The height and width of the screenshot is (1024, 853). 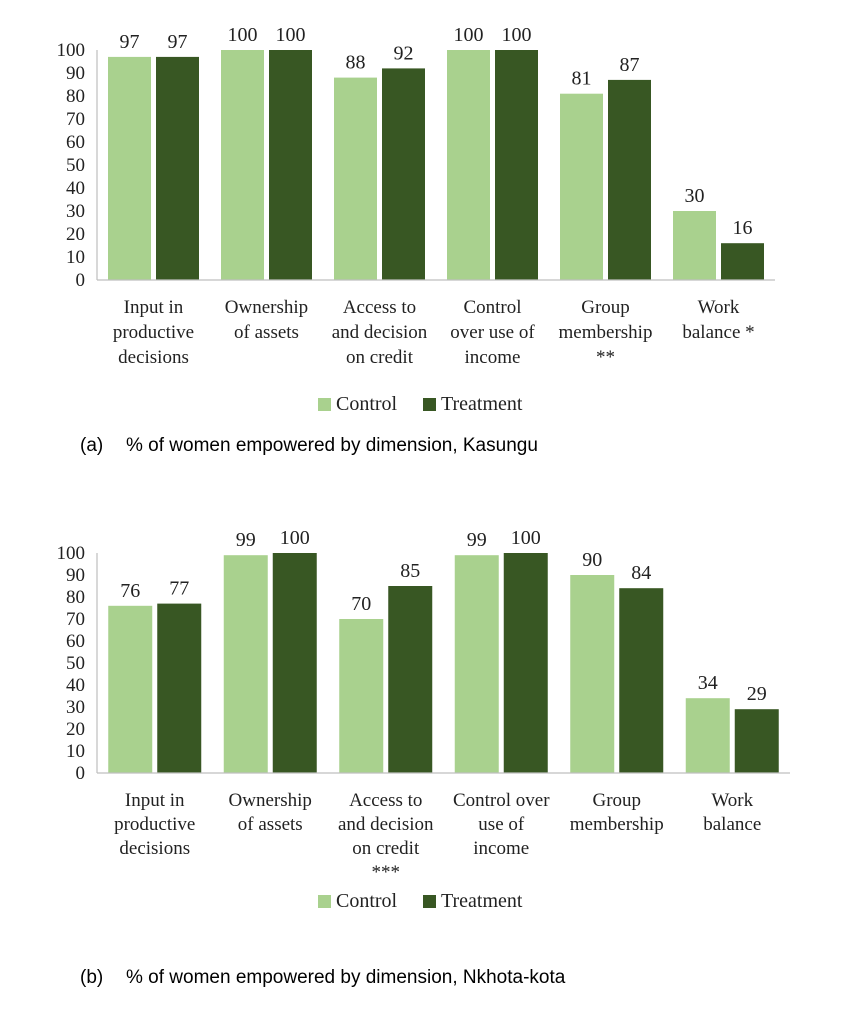 I want to click on y-tick-label: 70, so click(x=75, y=619).